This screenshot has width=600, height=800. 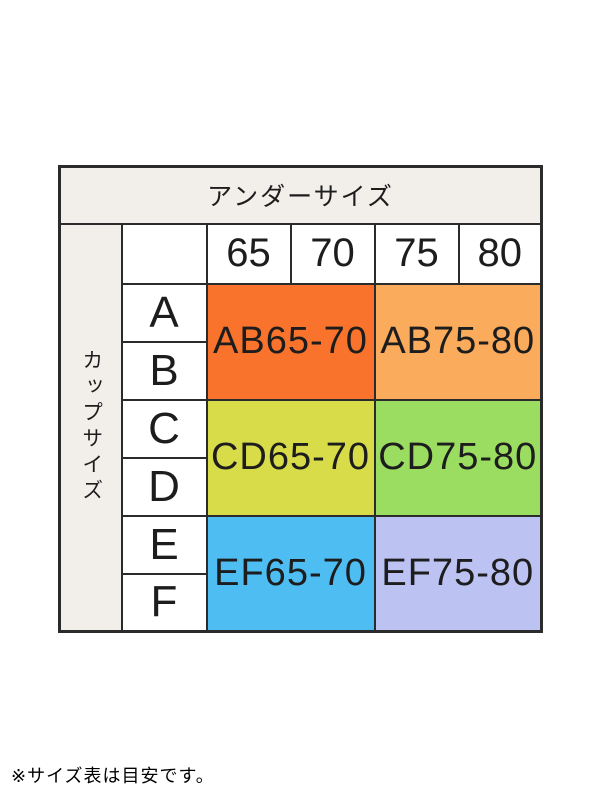 What do you see at coordinates (90, 427) in the screenshot?
I see `cup-size-axis-label: カップサイズ` at bounding box center [90, 427].